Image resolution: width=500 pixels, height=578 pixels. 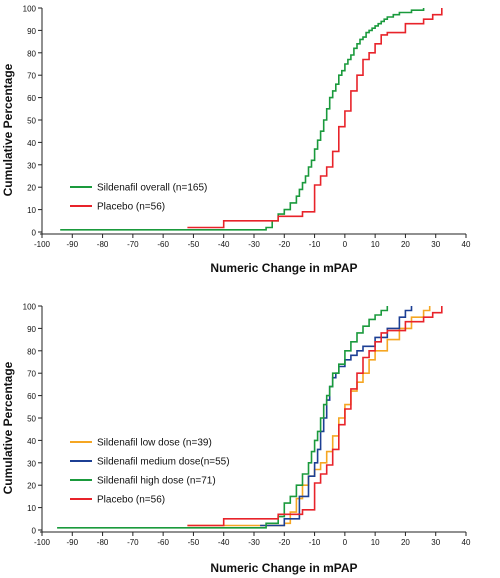 I want to click on legend-label: Sildenafil high dose (n=71), so click(x=156, y=481).